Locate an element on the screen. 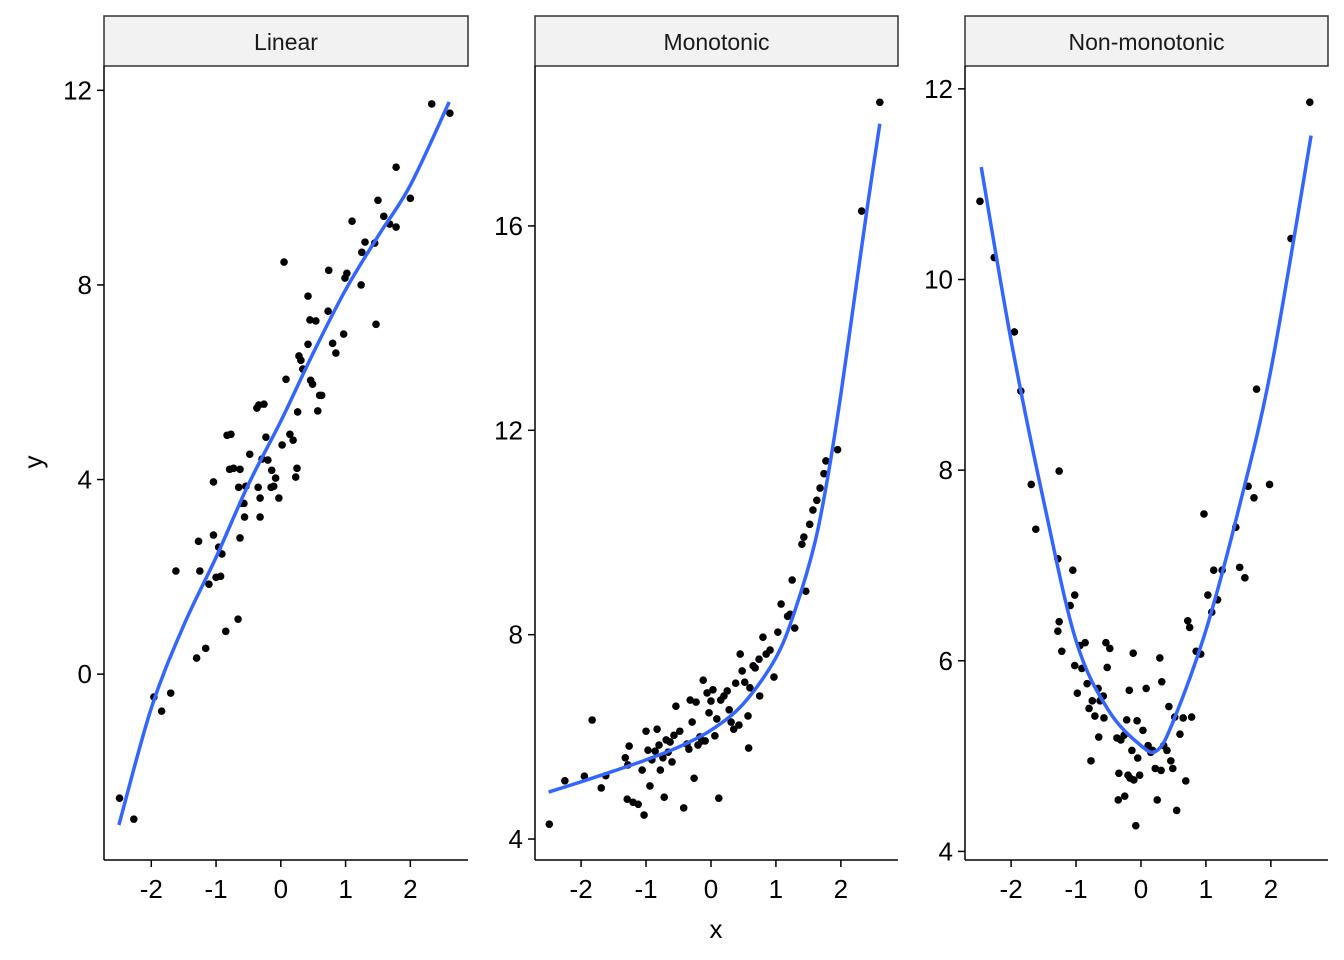 The width and height of the screenshot is (1344, 960). y-tick-label: 10 is located at coordinates (938, 280).